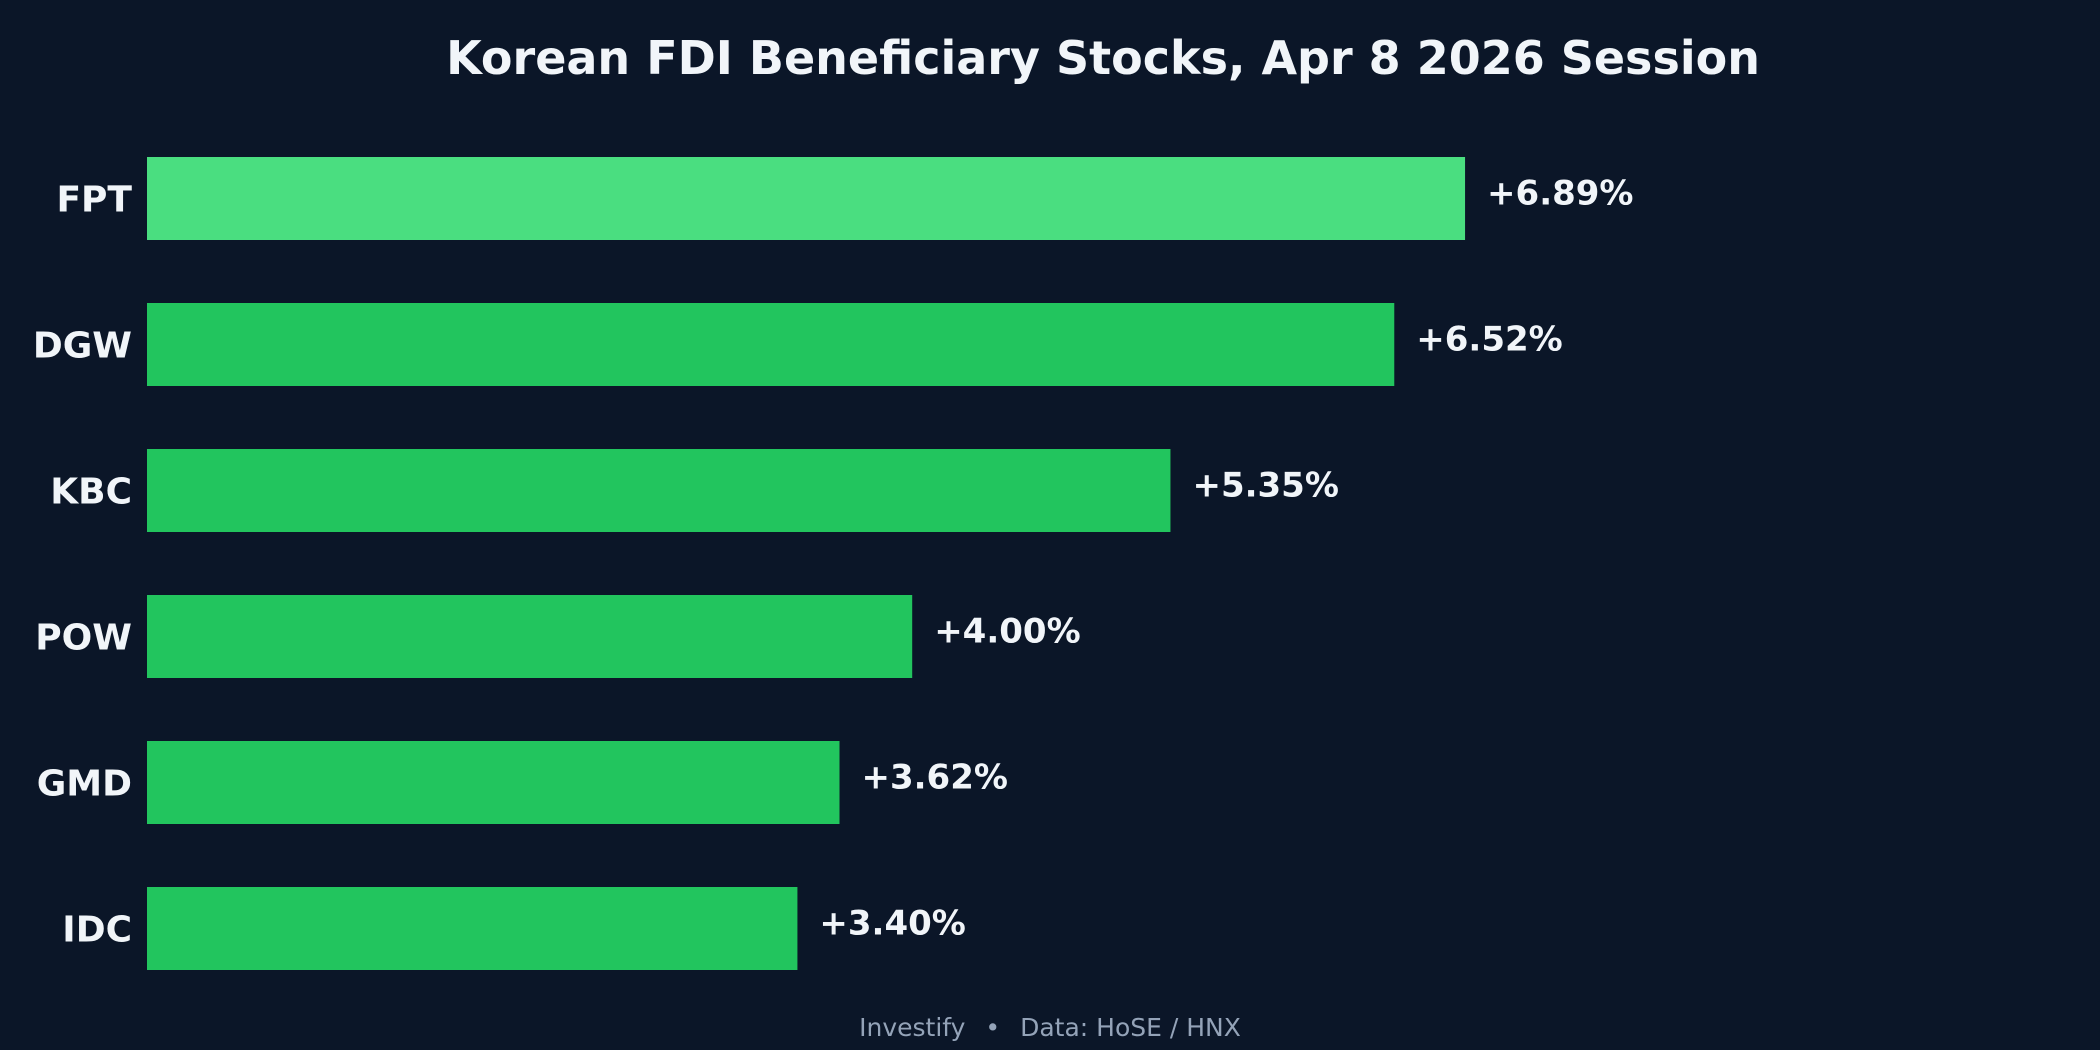  What do you see at coordinates (659, 490) in the screenshot?
I see `bar-kbc` at bounding box center [659, 490].